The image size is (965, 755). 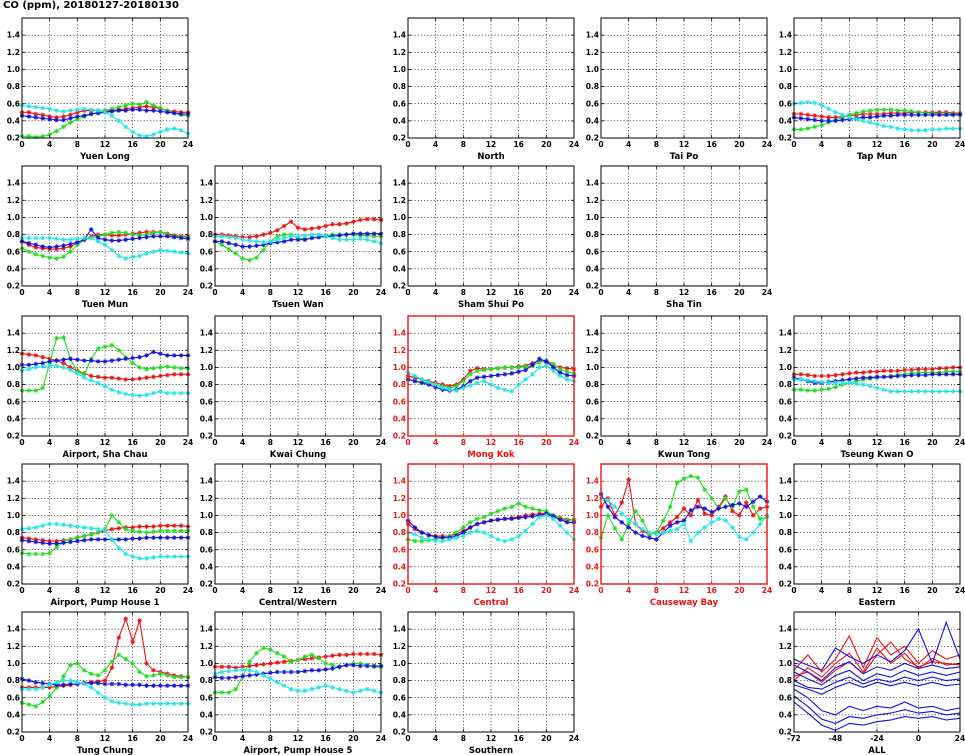 I want to click on panel-mong-kok: 0 4 8 12 16 20 24 0.2 0.4 0.6 0.8 1.0 1.2 1.4 Mong Kok, so click(x=486, y=387).